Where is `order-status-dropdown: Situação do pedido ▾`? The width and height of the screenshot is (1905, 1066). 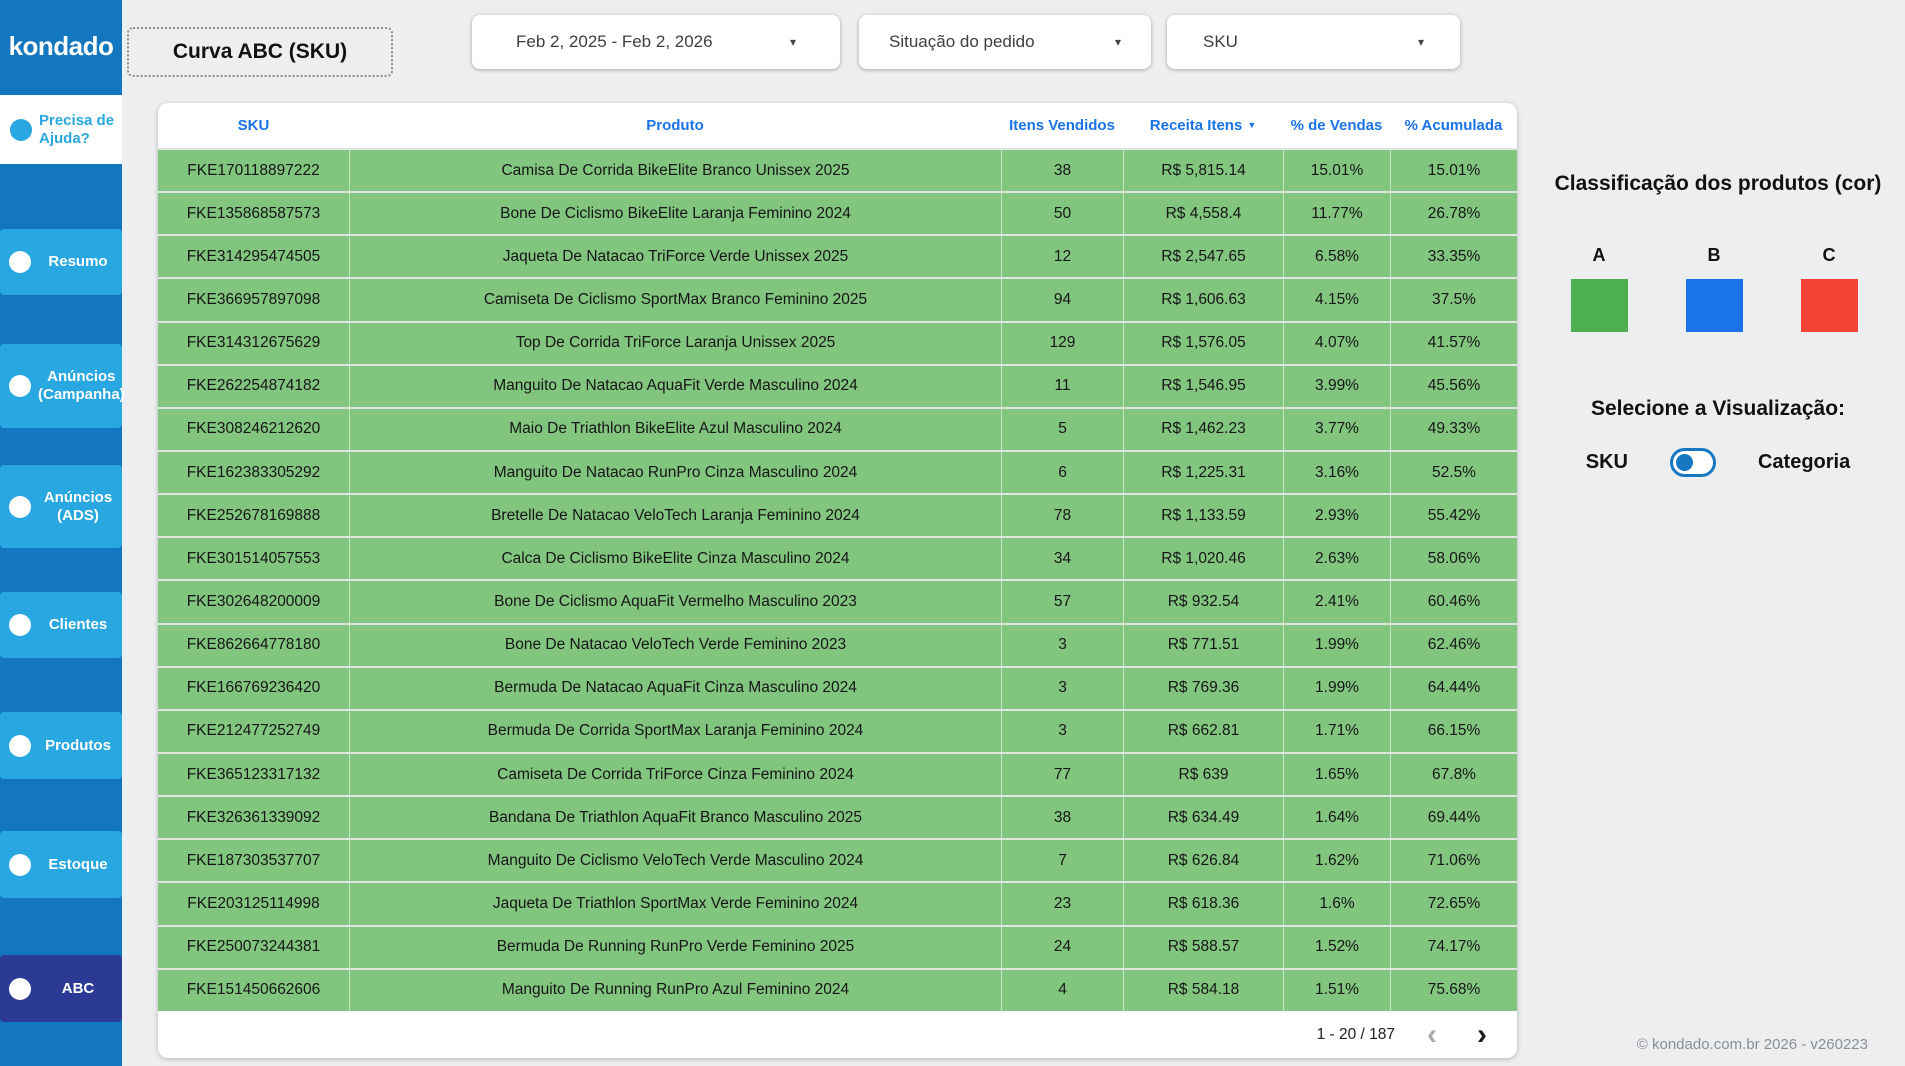
order-status-dropdown: Situação do pedido ▾ is located at coordinates (1005, 42).